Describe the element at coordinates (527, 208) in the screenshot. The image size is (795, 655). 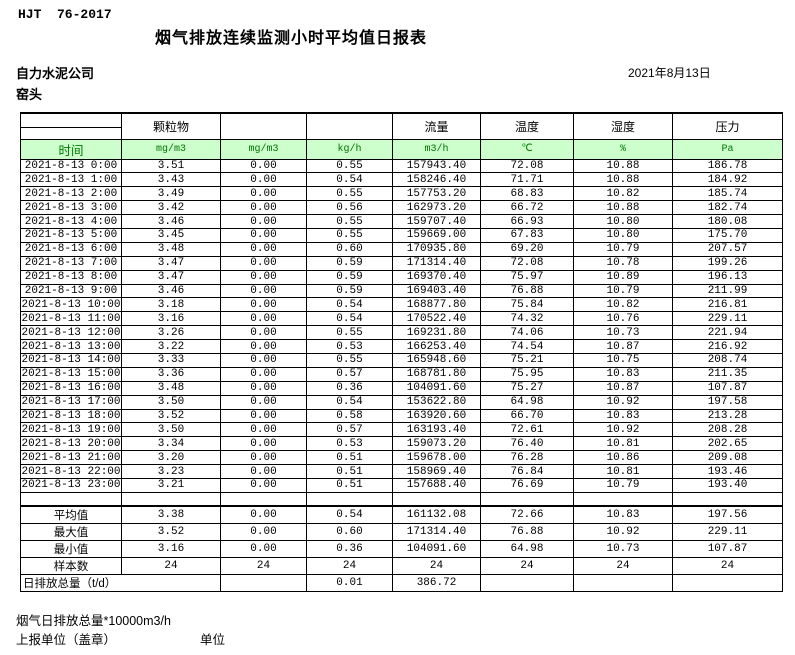
I see `value-cell: 66.72` at that location.